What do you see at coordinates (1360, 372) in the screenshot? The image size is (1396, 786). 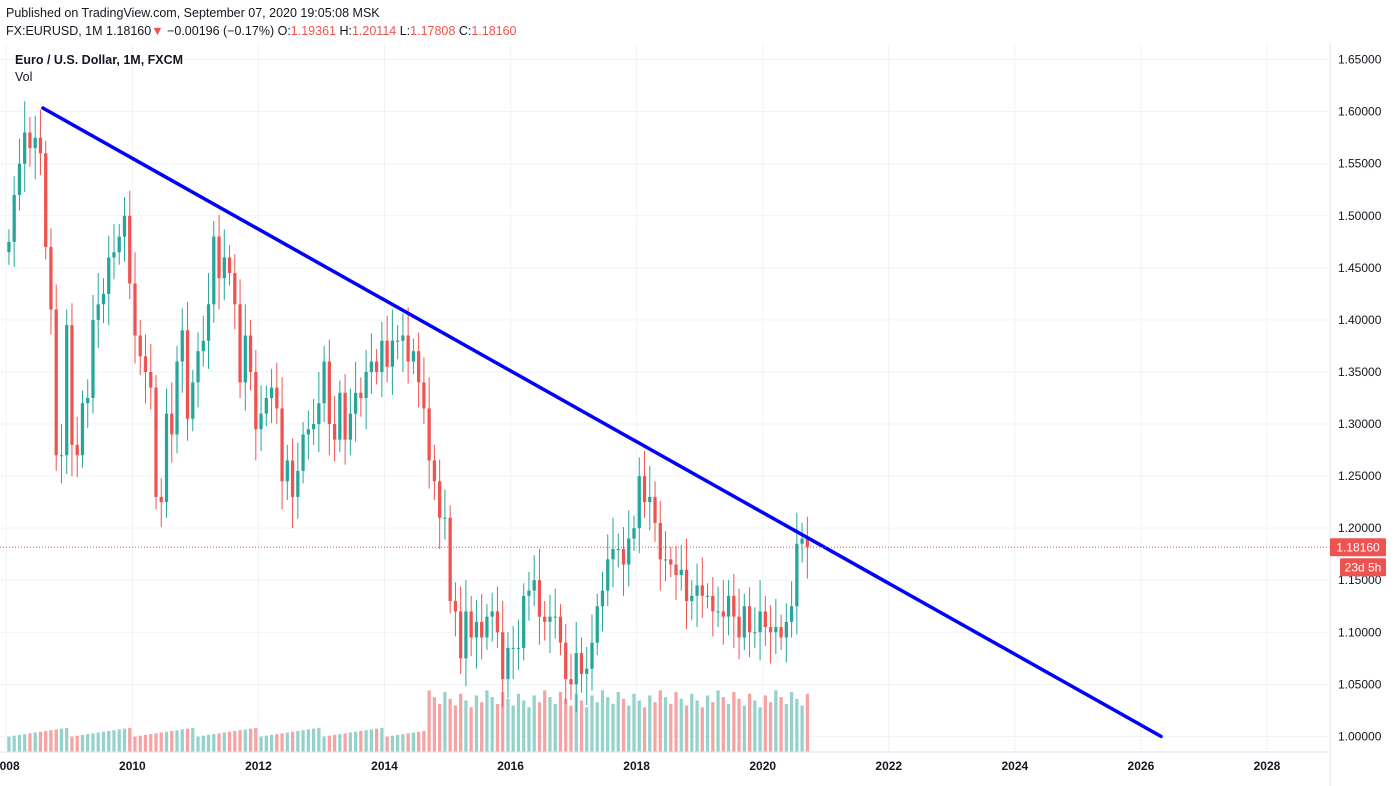 I see `price-tick-label: 1.35000` at bounding box center [1360, 372].